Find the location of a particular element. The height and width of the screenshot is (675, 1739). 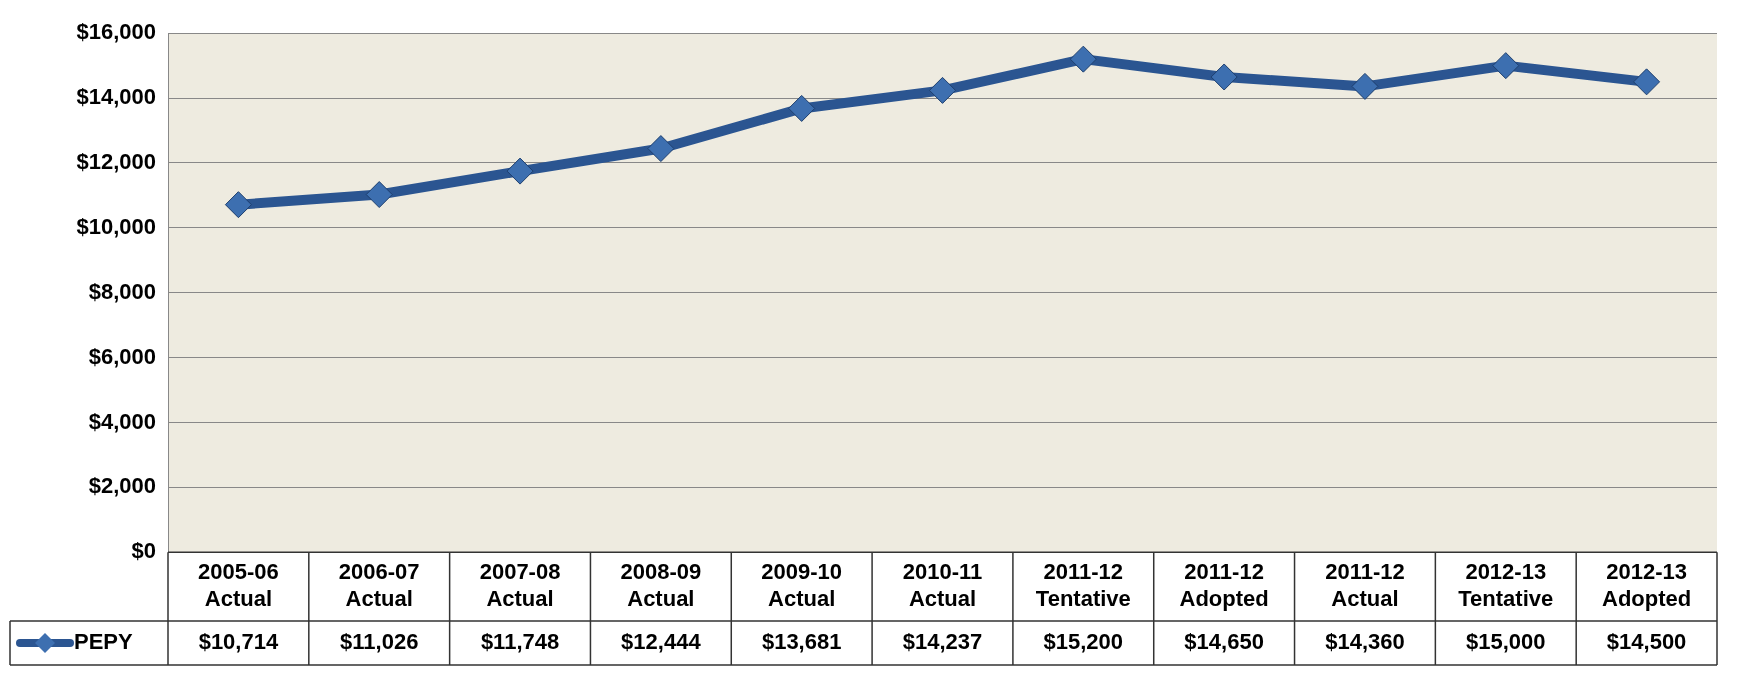

data-label: $12,444 is located at coordinates (661, 642).